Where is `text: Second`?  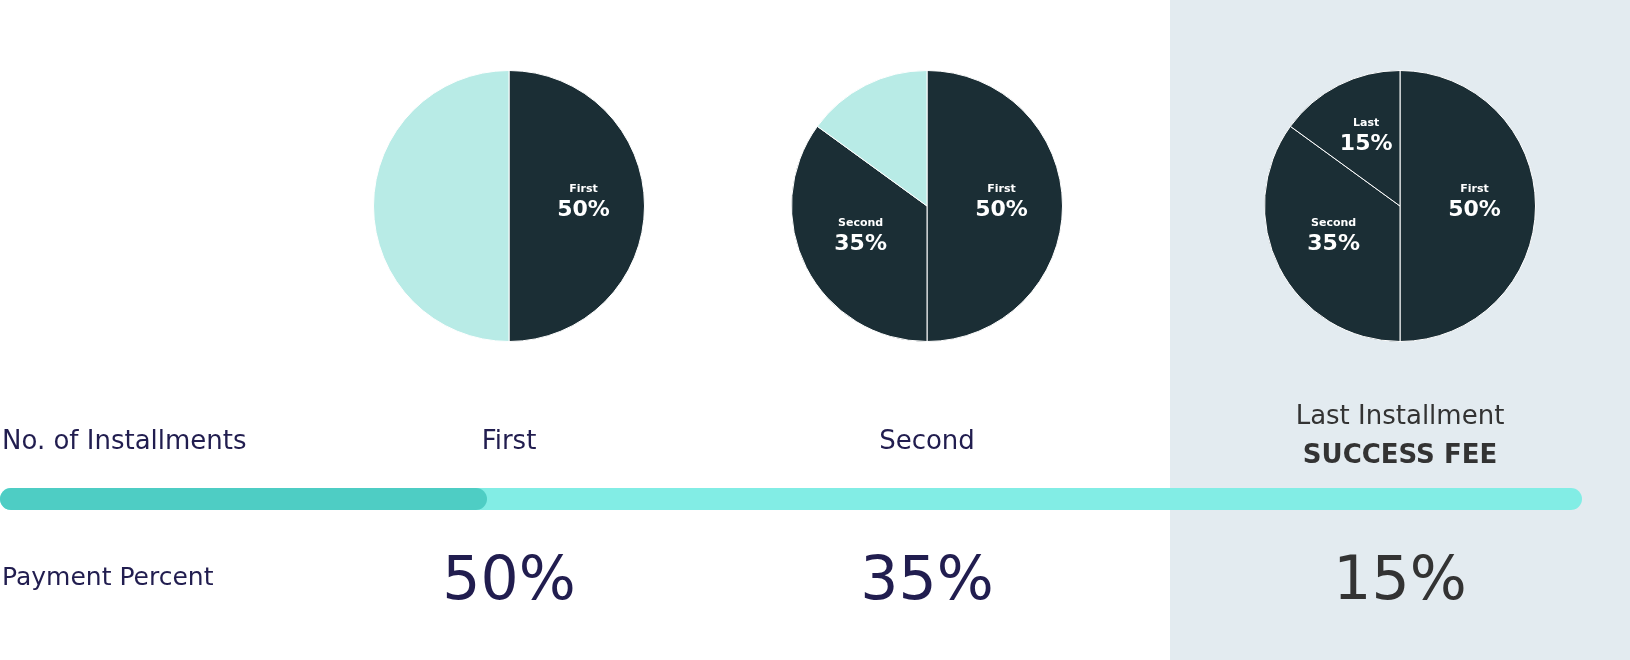
text: Second is located at coordinates (927, 440).